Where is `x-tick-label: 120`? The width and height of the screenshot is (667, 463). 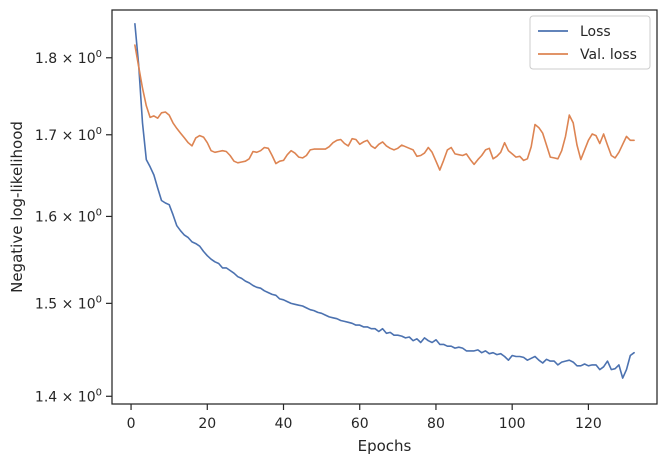
x-tick-label: 120 is located at coordinates (588, 424).